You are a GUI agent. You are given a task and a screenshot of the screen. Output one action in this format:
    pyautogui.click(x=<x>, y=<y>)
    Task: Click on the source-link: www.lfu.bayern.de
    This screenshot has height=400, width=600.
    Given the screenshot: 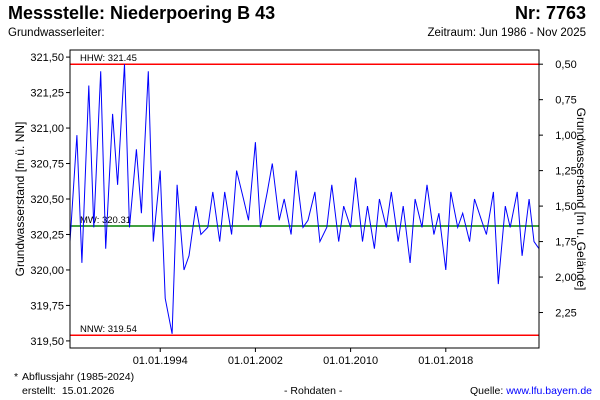 What is the action you would take?
    pyautogui.click(x=549, y=391)
    